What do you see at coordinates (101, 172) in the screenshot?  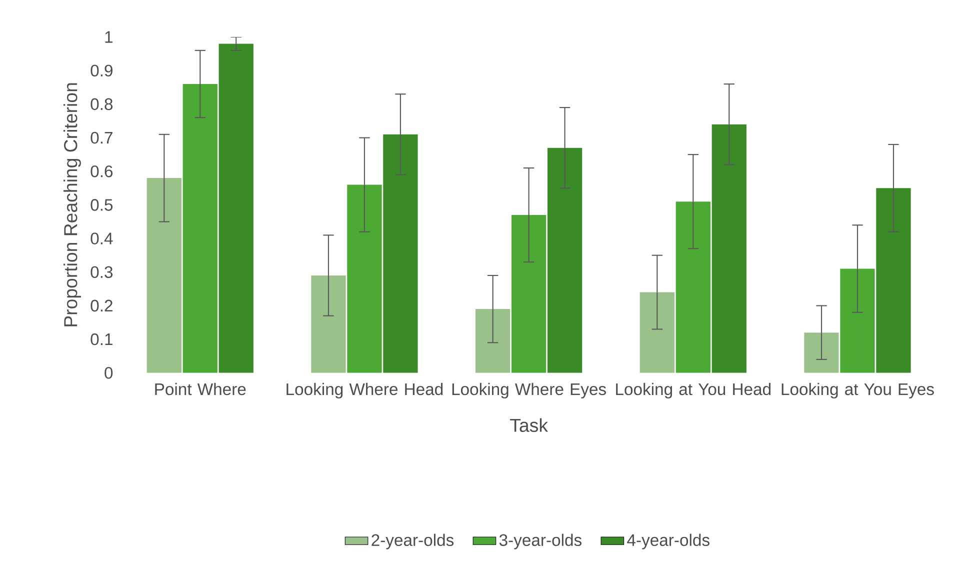 I see `y-tick-label: 0.6` at bounding box center [101, 172].